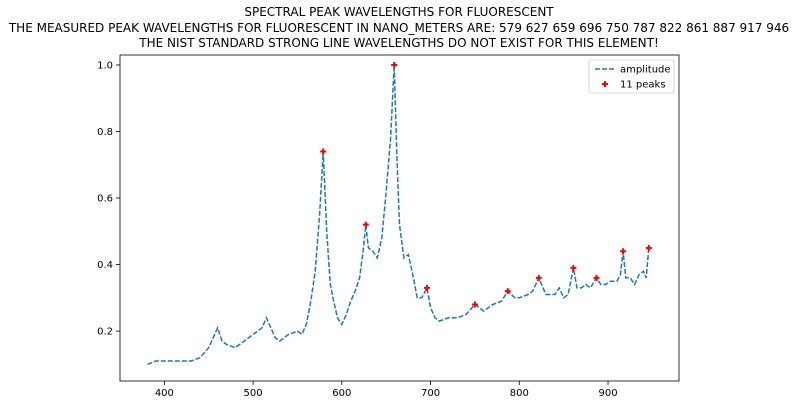 This screenshot has height=403, width=798. I want to click on legend: amplitude 11 peaks, so click(631, 76).